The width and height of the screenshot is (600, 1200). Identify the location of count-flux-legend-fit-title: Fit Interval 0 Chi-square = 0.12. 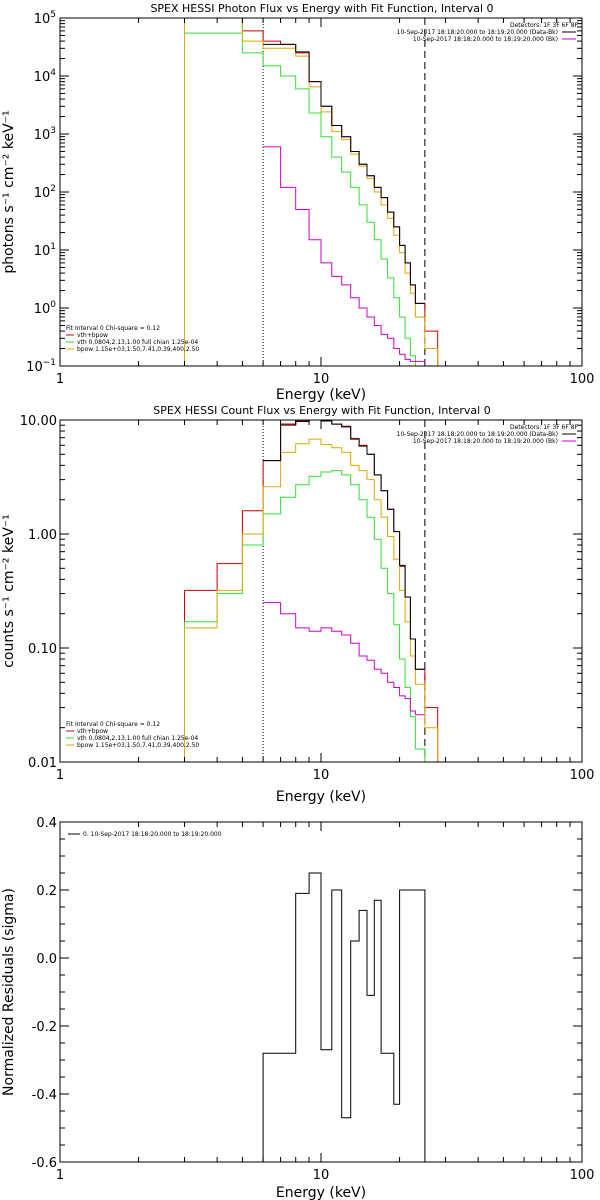
(113, 724).